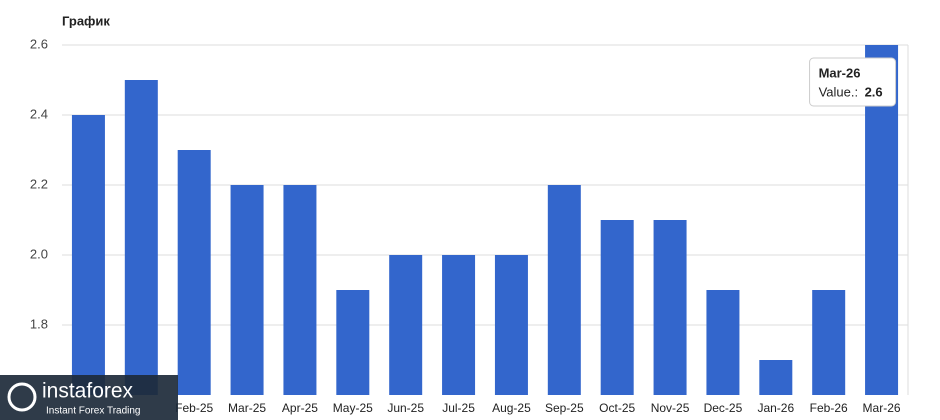 Image resolution: width=940 pixels, height=420 pixels. What do you see at coordinates (723, 408) in the screenshot?
I see `x-tick-label: Dec-25` at bounding box center [723, 408].